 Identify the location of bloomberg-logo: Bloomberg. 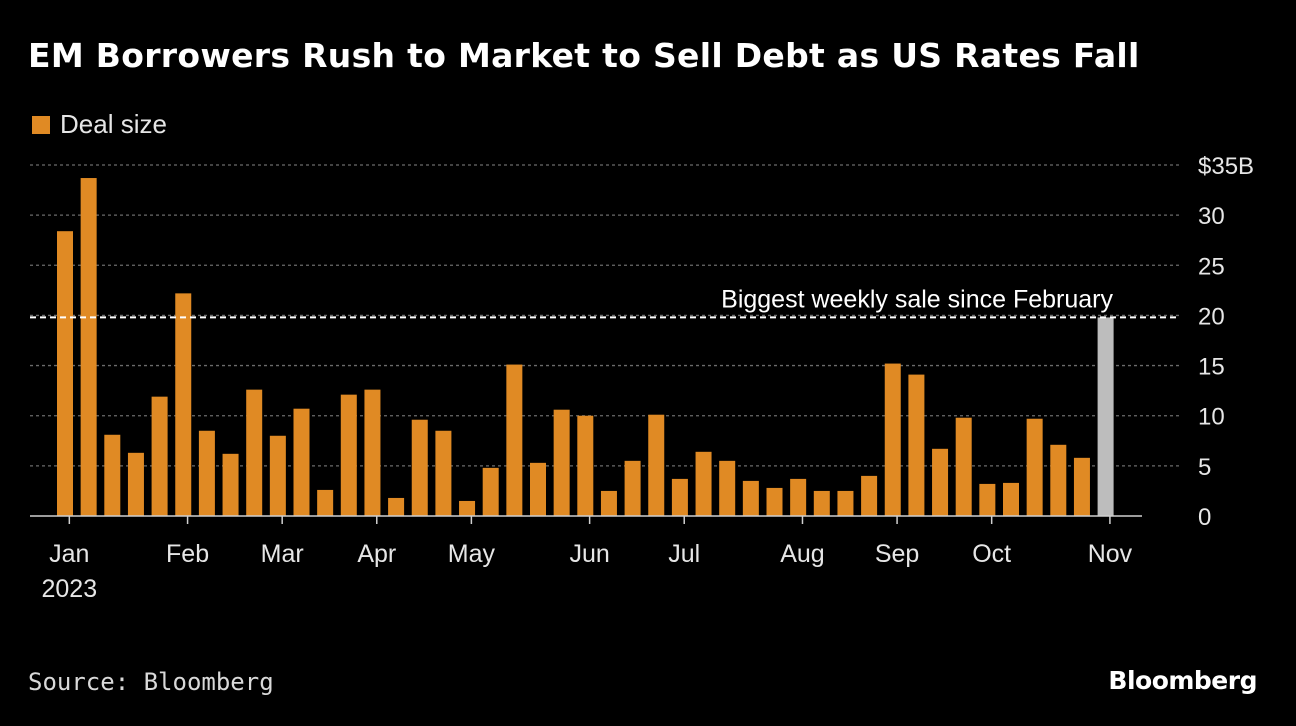
(1182, 680).